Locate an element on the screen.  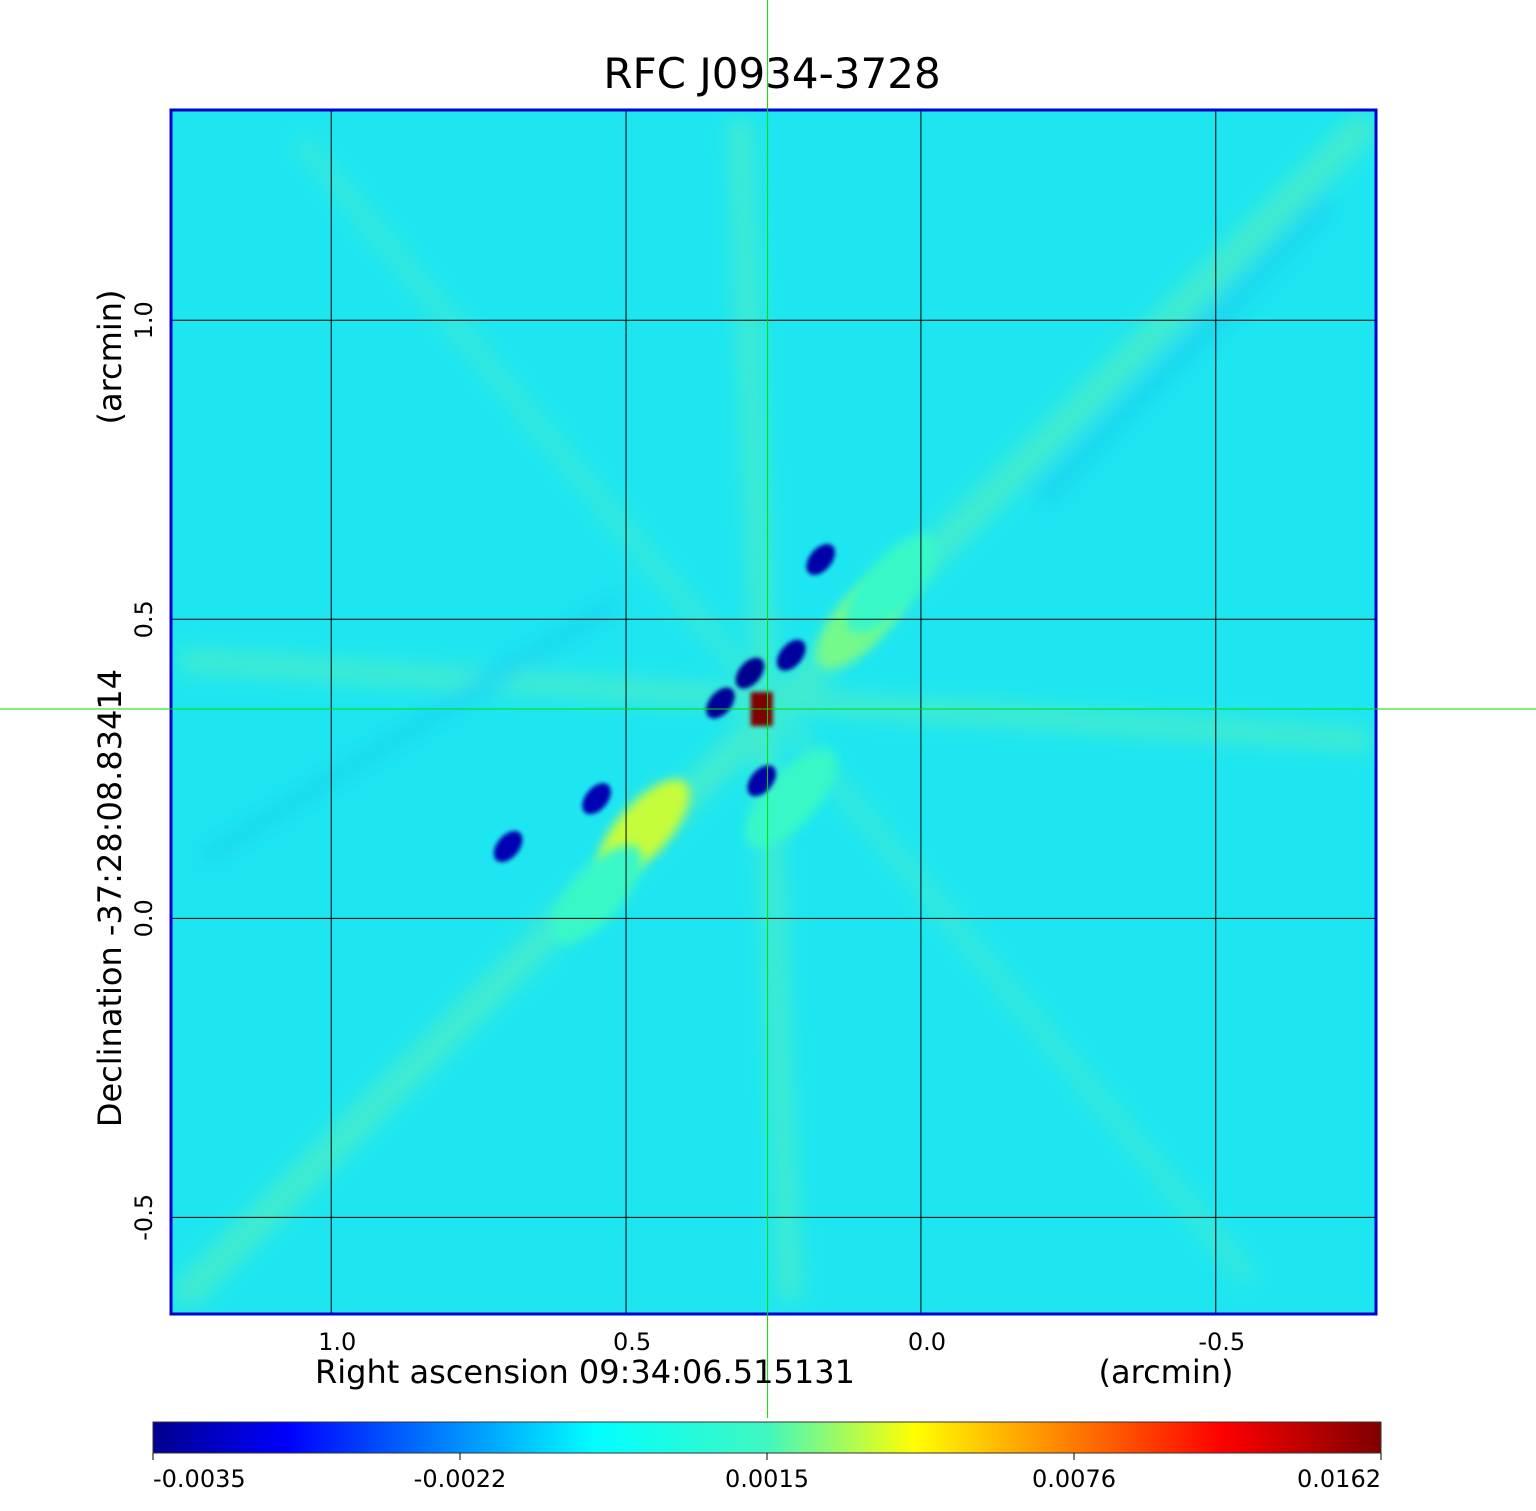
y-axis-unit: (arcmin) is located at coordinates (110, 357).